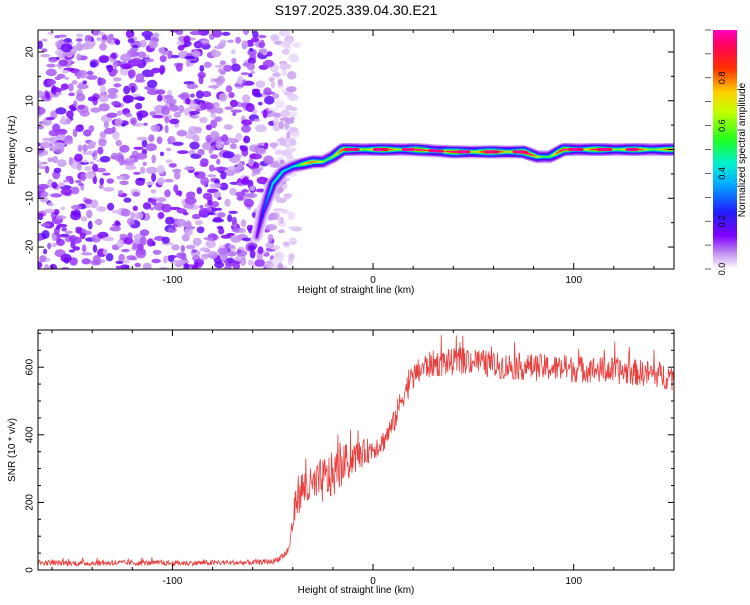 This screenshot has width=750, height=605. Describe the element at coordinates (722, 125) in the screenshot. I see `colorbar-tick-label: 0.6` at that location.